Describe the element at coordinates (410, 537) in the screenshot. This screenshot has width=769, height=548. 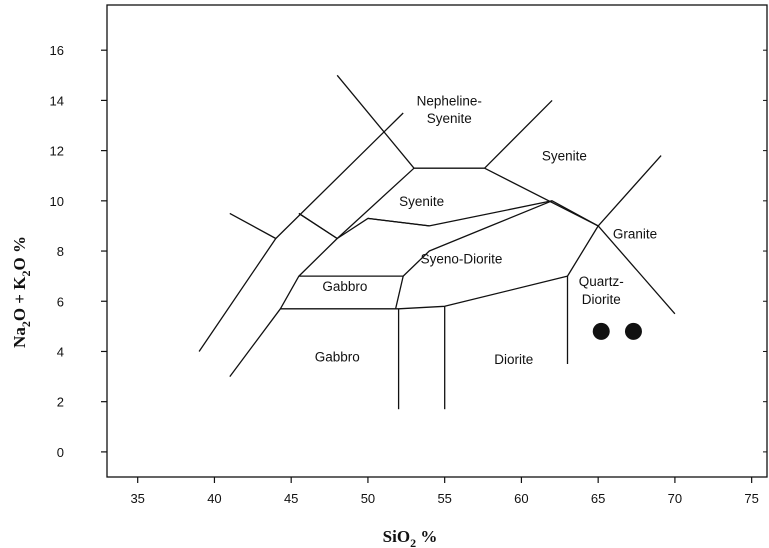
I see `x-axis-title: SiO2 %` at that location.